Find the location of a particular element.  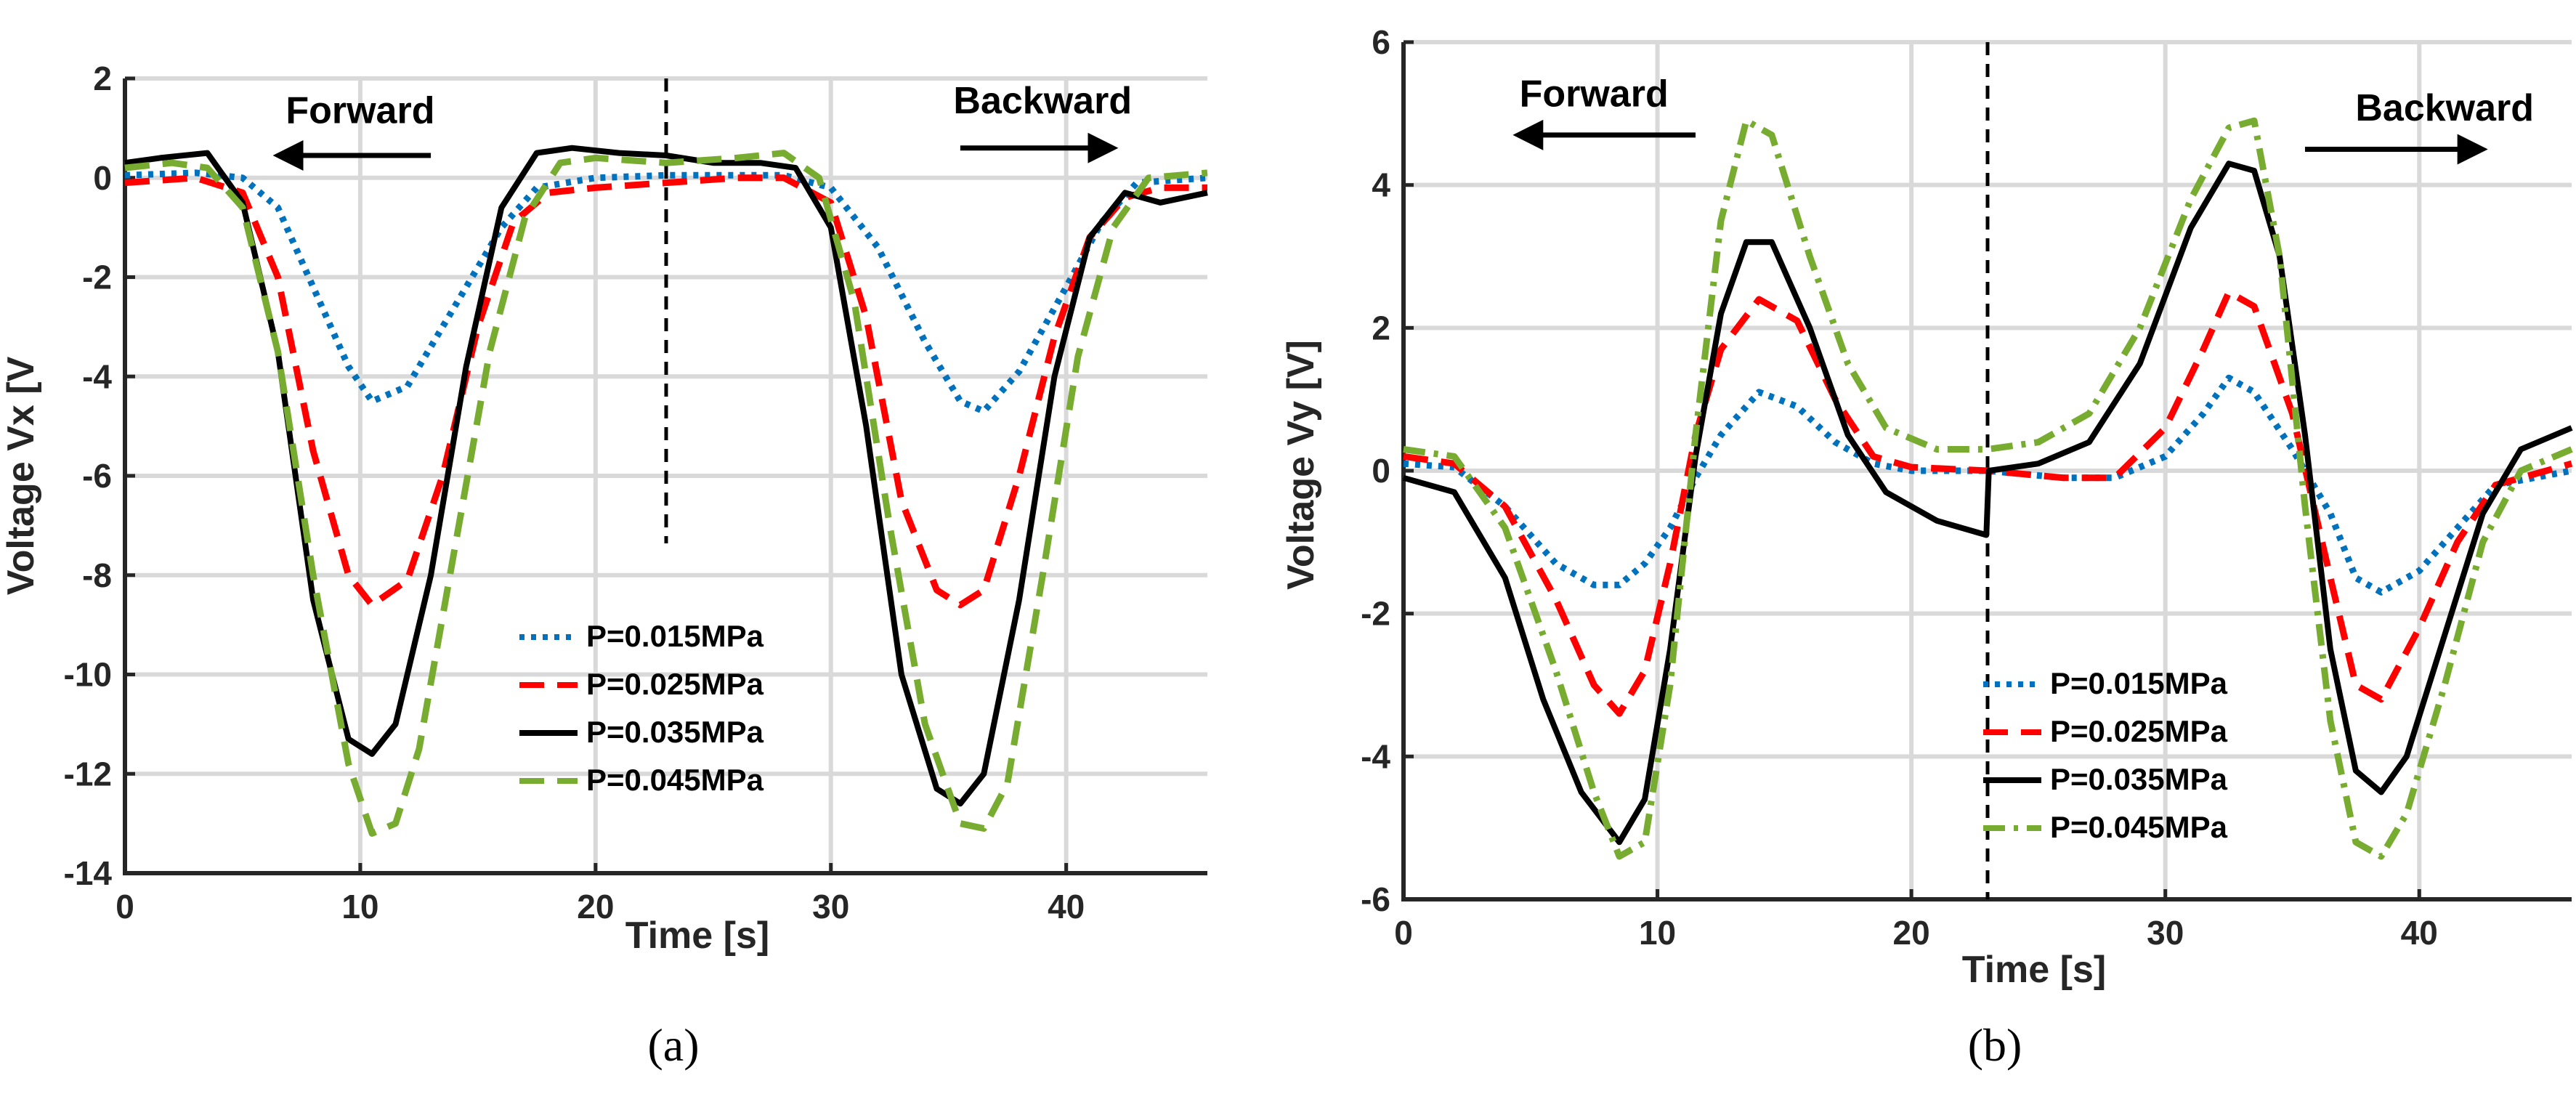

y-tick-label: -8 is located at coordinates (97, 575).